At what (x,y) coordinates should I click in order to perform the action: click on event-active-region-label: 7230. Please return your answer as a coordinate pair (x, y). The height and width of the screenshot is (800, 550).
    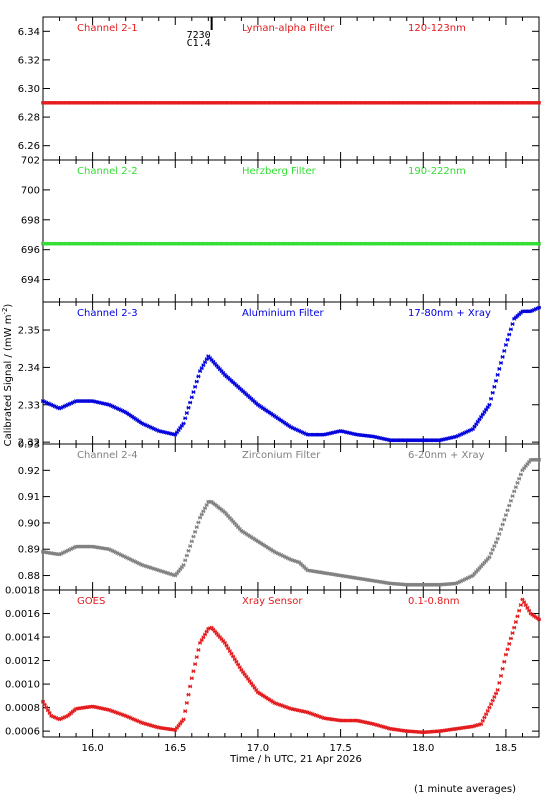
    Looking at the image, I should click on (199, 35).